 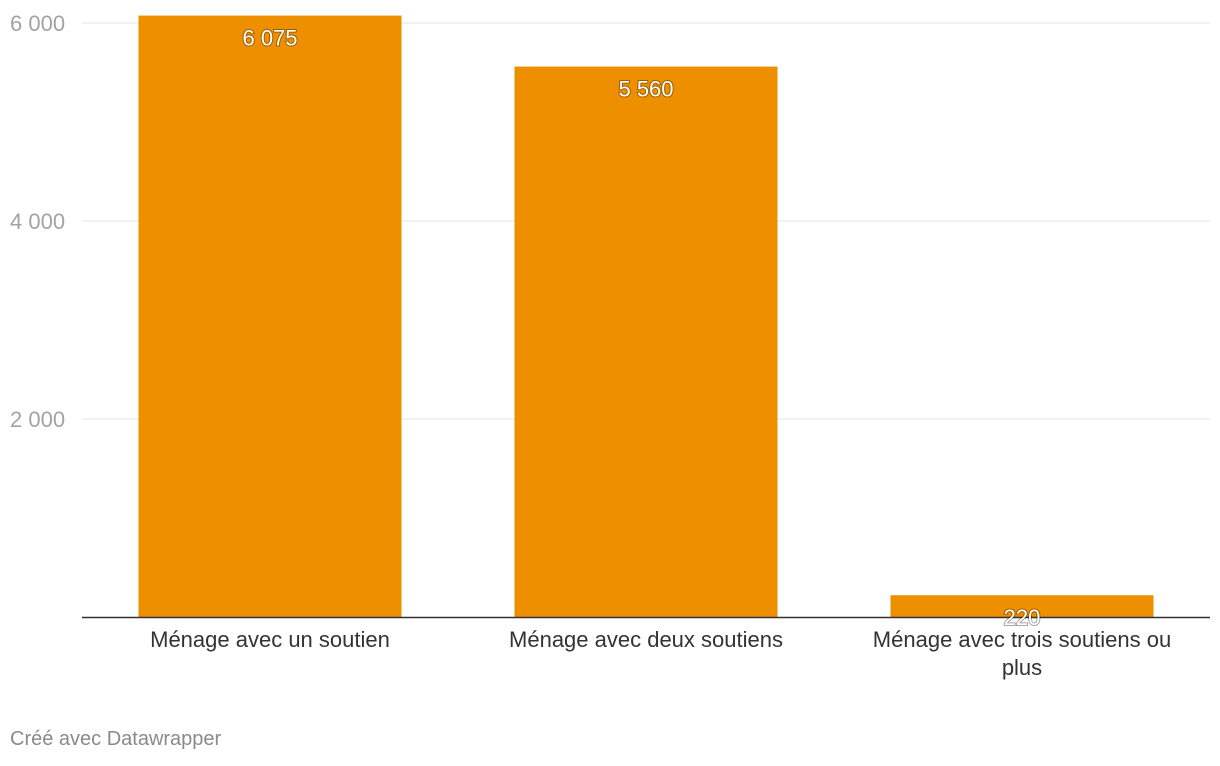 I want to click on bar, so click(x=1022, y=606).